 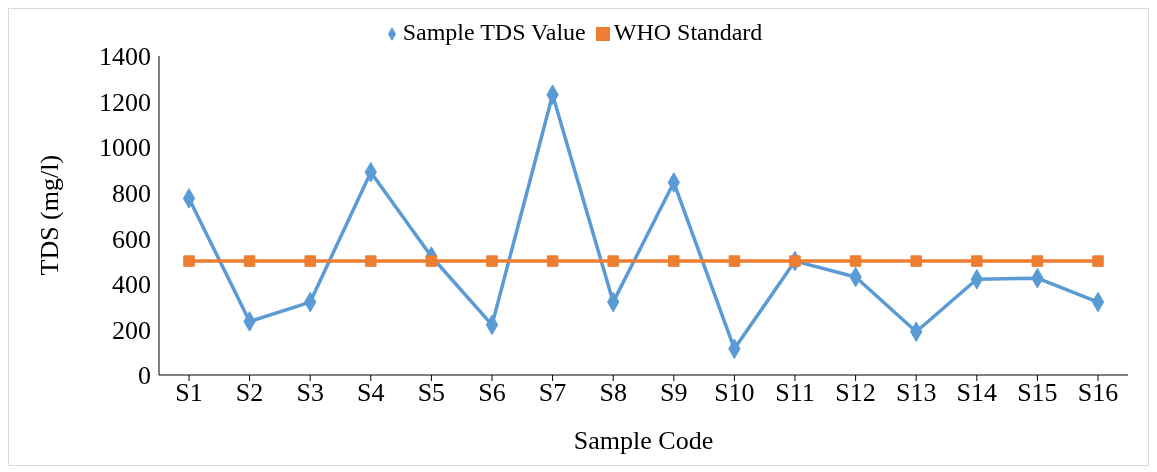 I want to click on y-tick-label: 1400, so click(x=125, y=57).